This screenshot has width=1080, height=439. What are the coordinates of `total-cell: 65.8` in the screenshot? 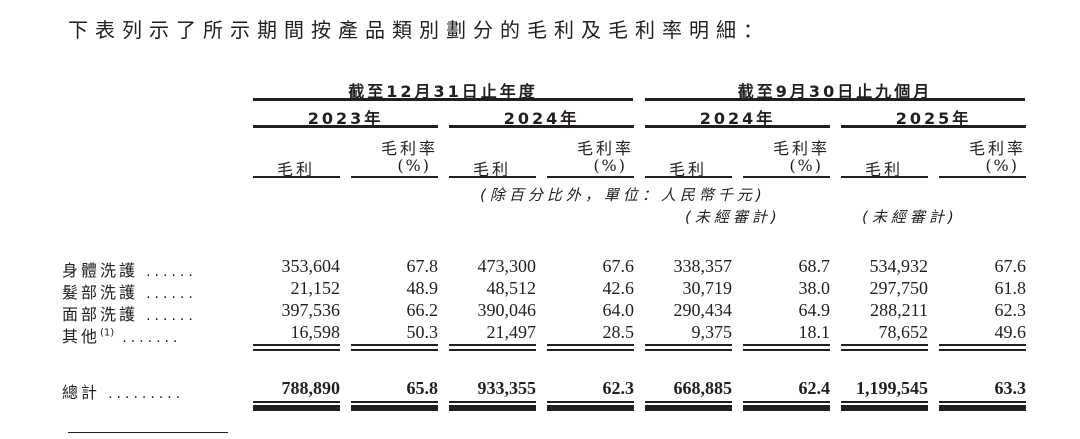 It's located at (422, 388).